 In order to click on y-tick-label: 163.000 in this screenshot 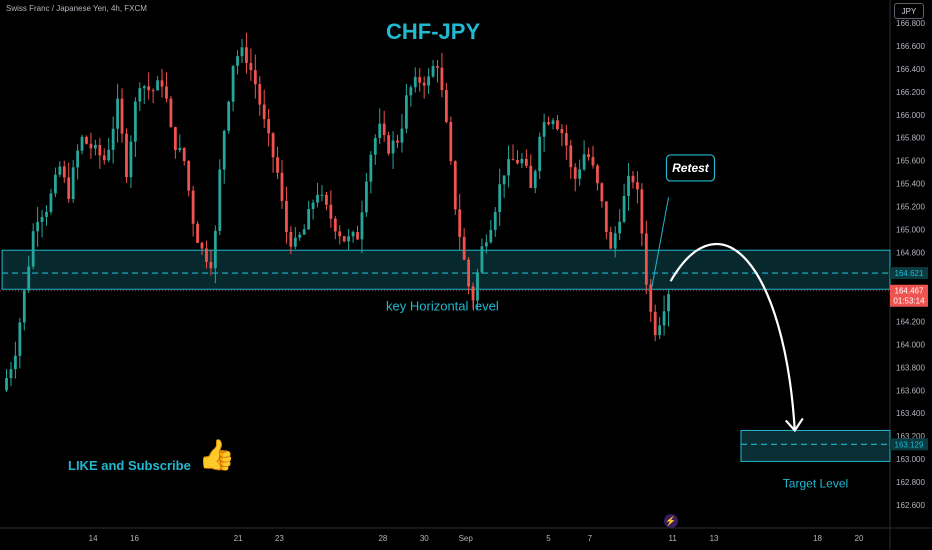, I will do `click(910, 459)`.